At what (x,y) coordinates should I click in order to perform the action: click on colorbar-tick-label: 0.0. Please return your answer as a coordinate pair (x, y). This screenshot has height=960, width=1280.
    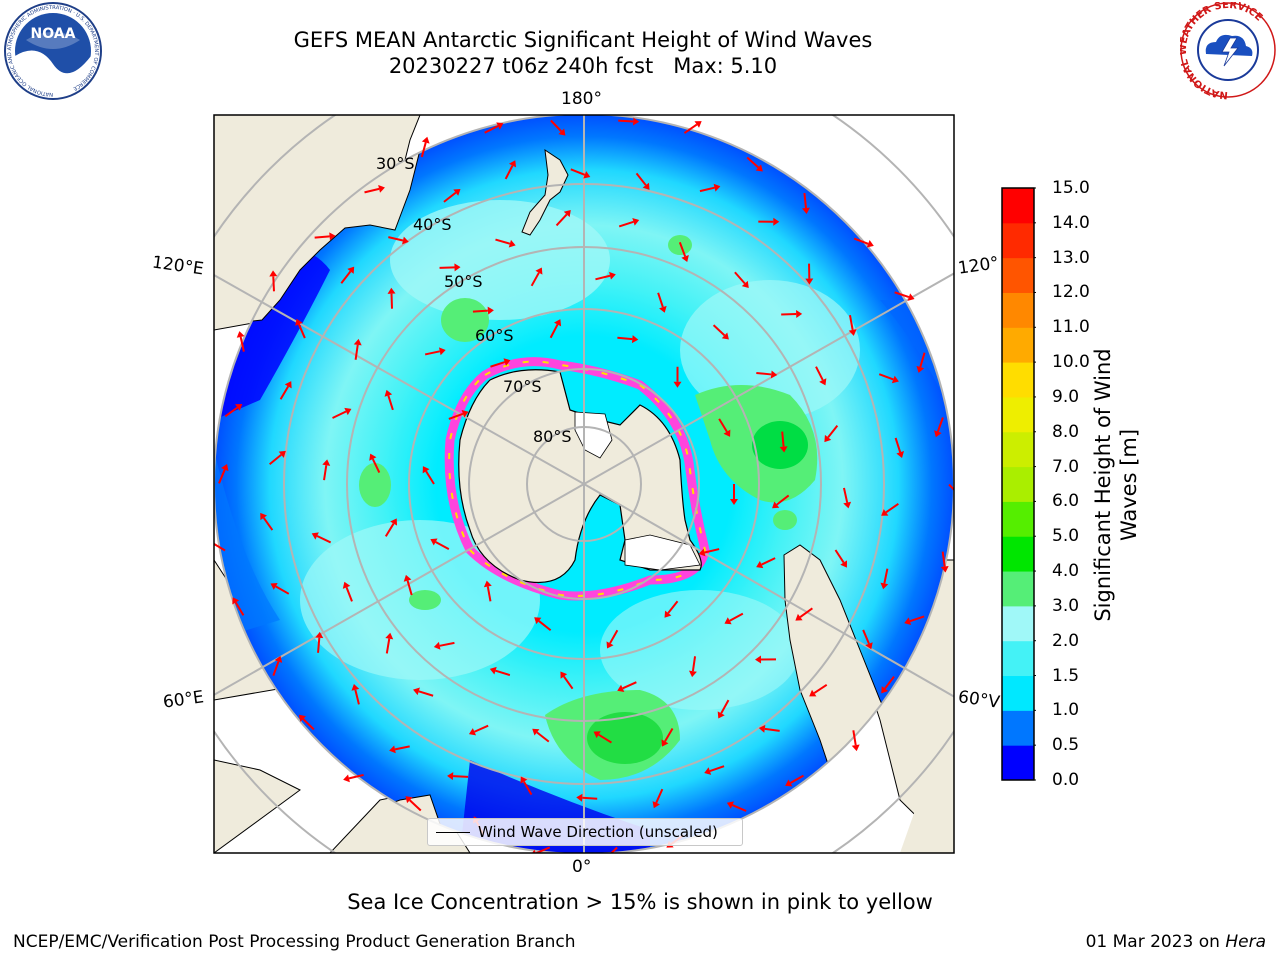
    Looking at the image, I should click on (1066, 780).